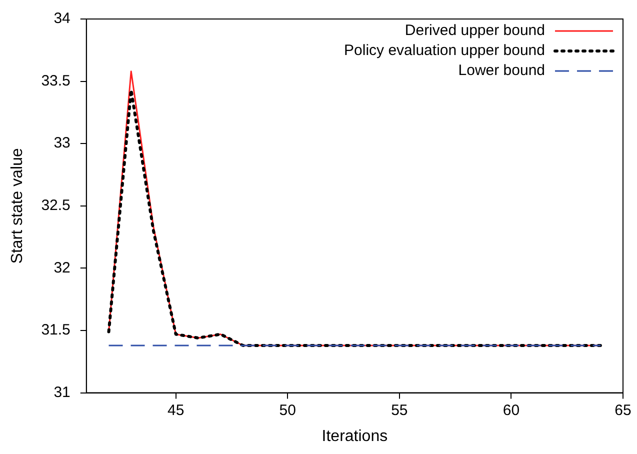  What do you see at coordinates (501, 71) in the screenshot?
I see `legend-label: Lower bound` at bounding box center [501, 71].